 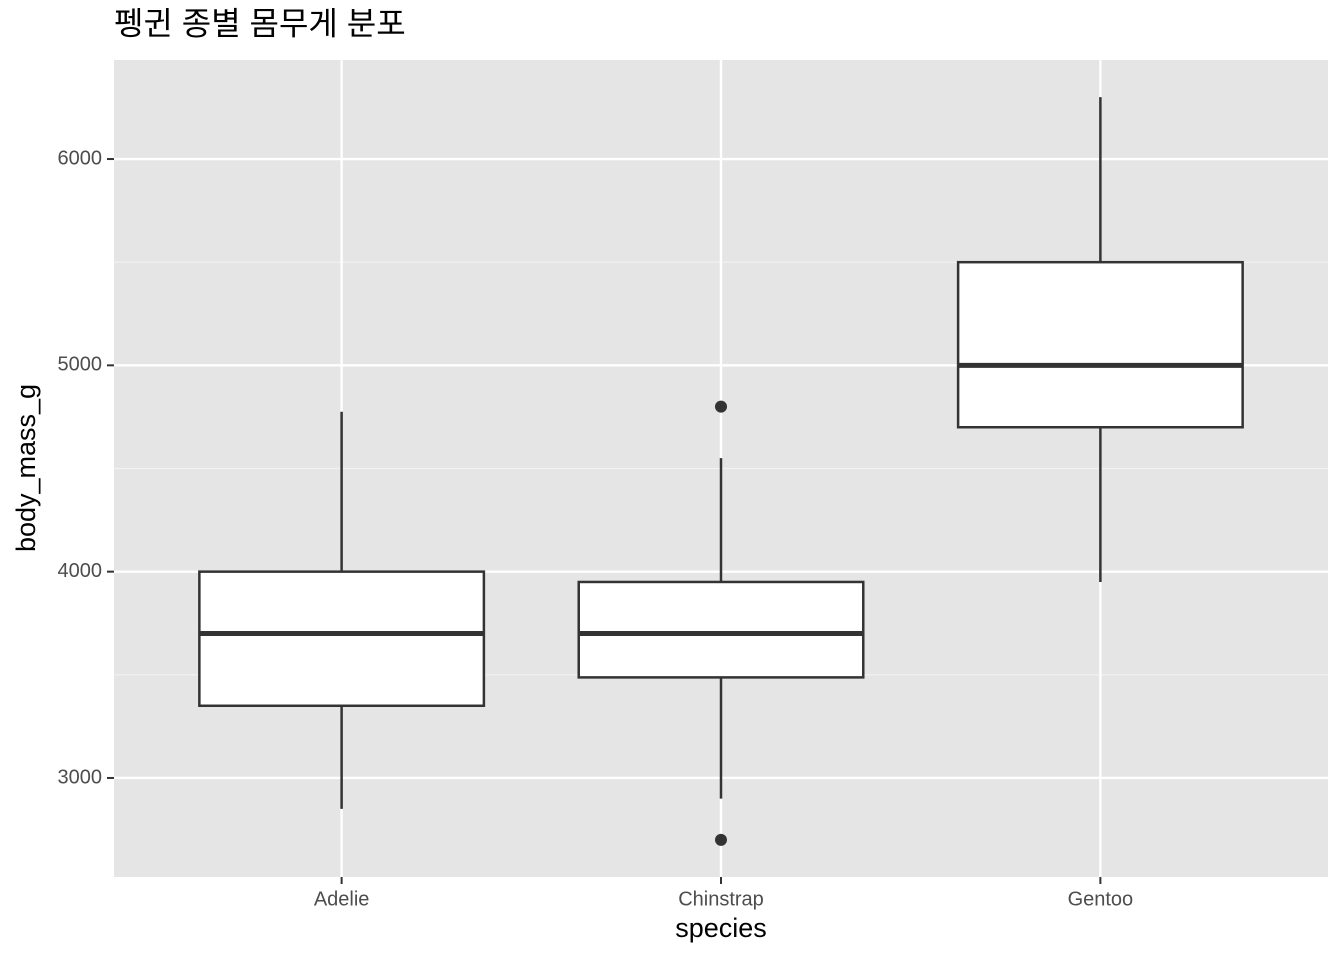 I want to click on x-tick-label: Adelie, so click(x=342, y=899).